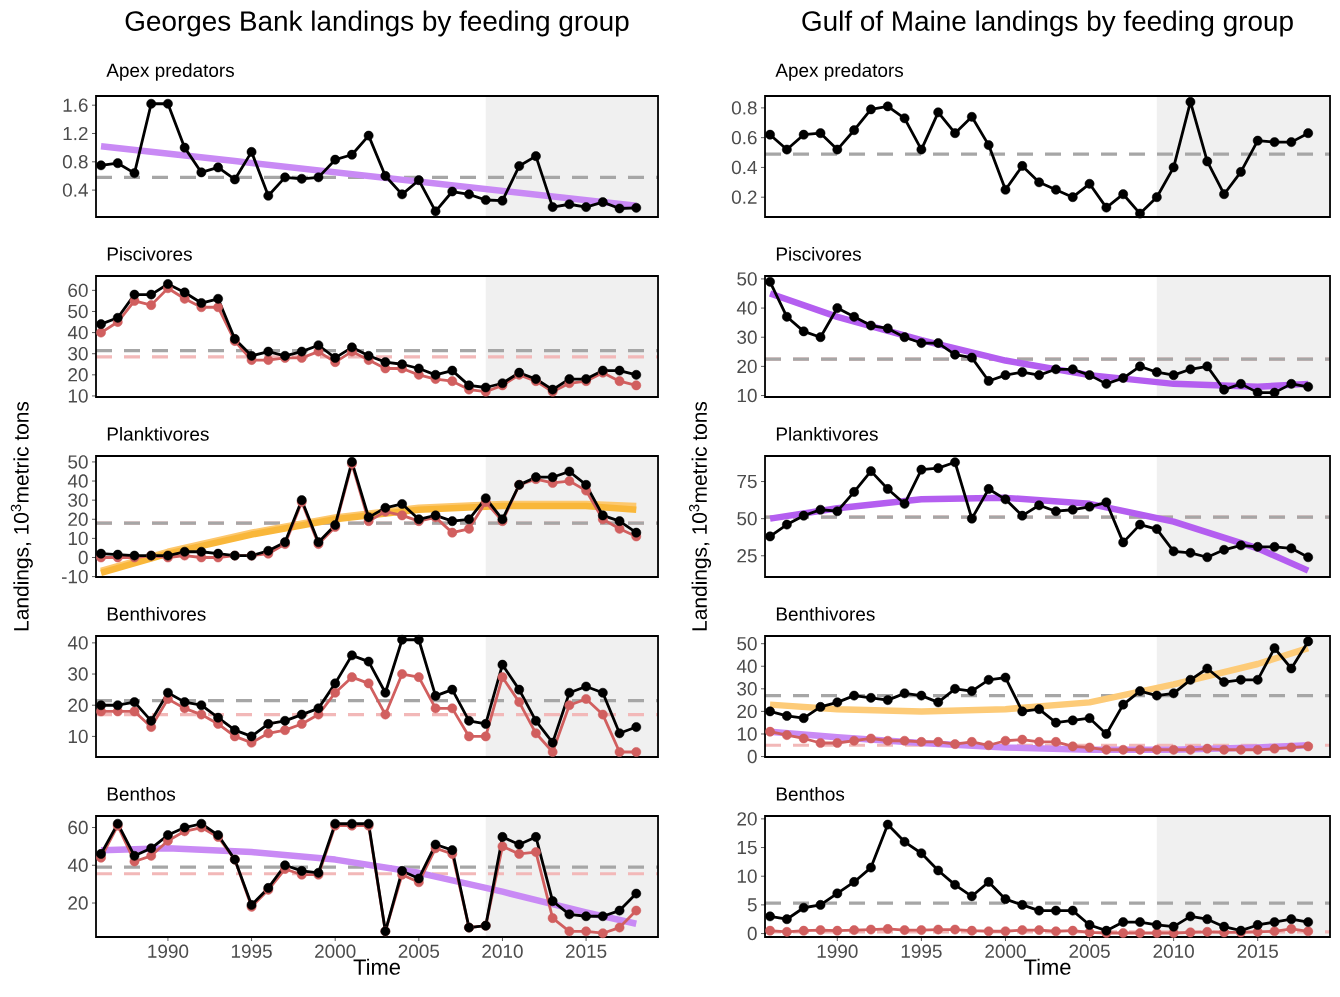 The image size is (1340, 997). What do you see at coordinates (752, 905) in the screenshot?
I see `y-tick-label: 5` at bounding box center [752, 905].